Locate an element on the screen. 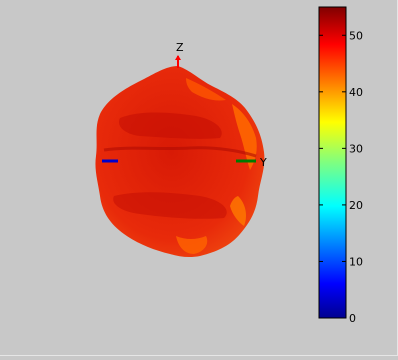  colorbar-tick-label: 30 is located at coordinates (356, 148).